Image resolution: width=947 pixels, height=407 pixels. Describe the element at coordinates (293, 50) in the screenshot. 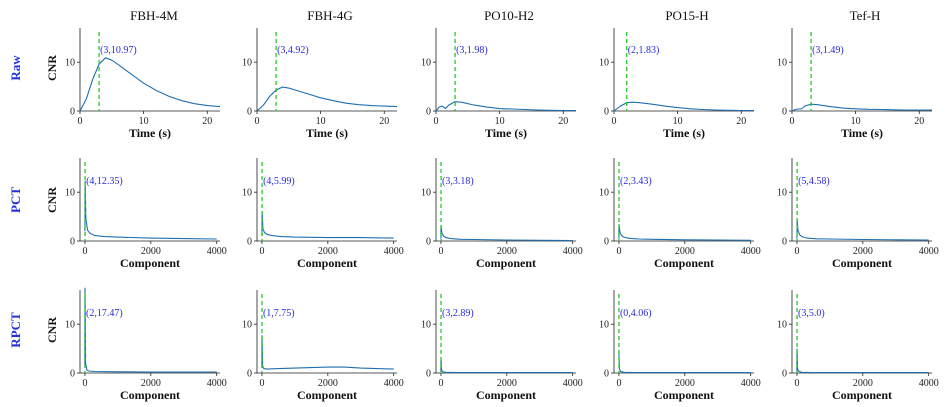

I see `peak-annotation-raw-fbh-4g: (3,4.92)` at that location.